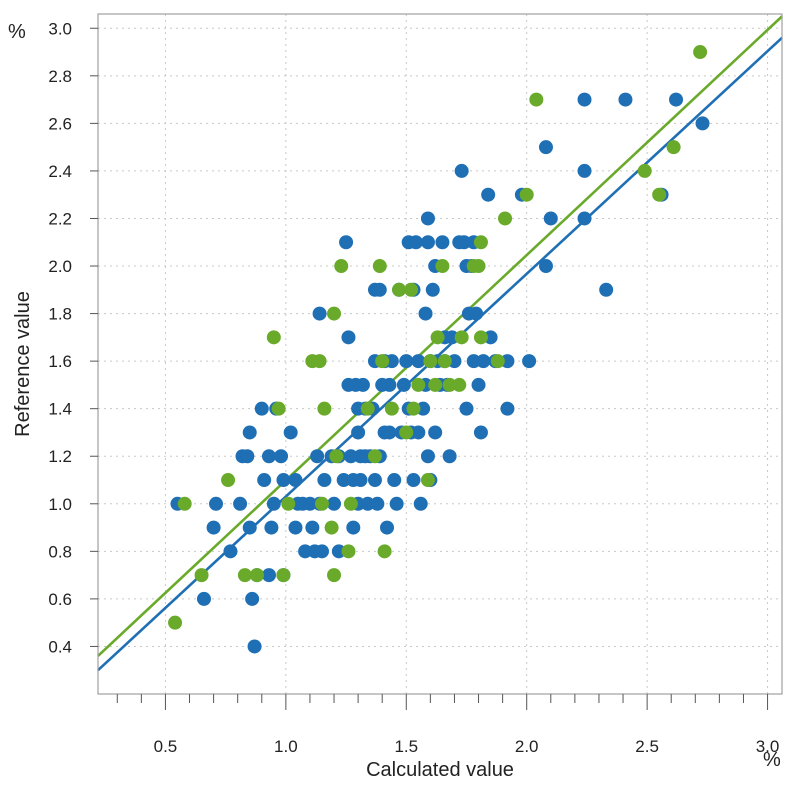  What do you see at coordinates (772, 760) in the screenshot?
I see `x-axis-unit: %` at bounding box center [772, 760].